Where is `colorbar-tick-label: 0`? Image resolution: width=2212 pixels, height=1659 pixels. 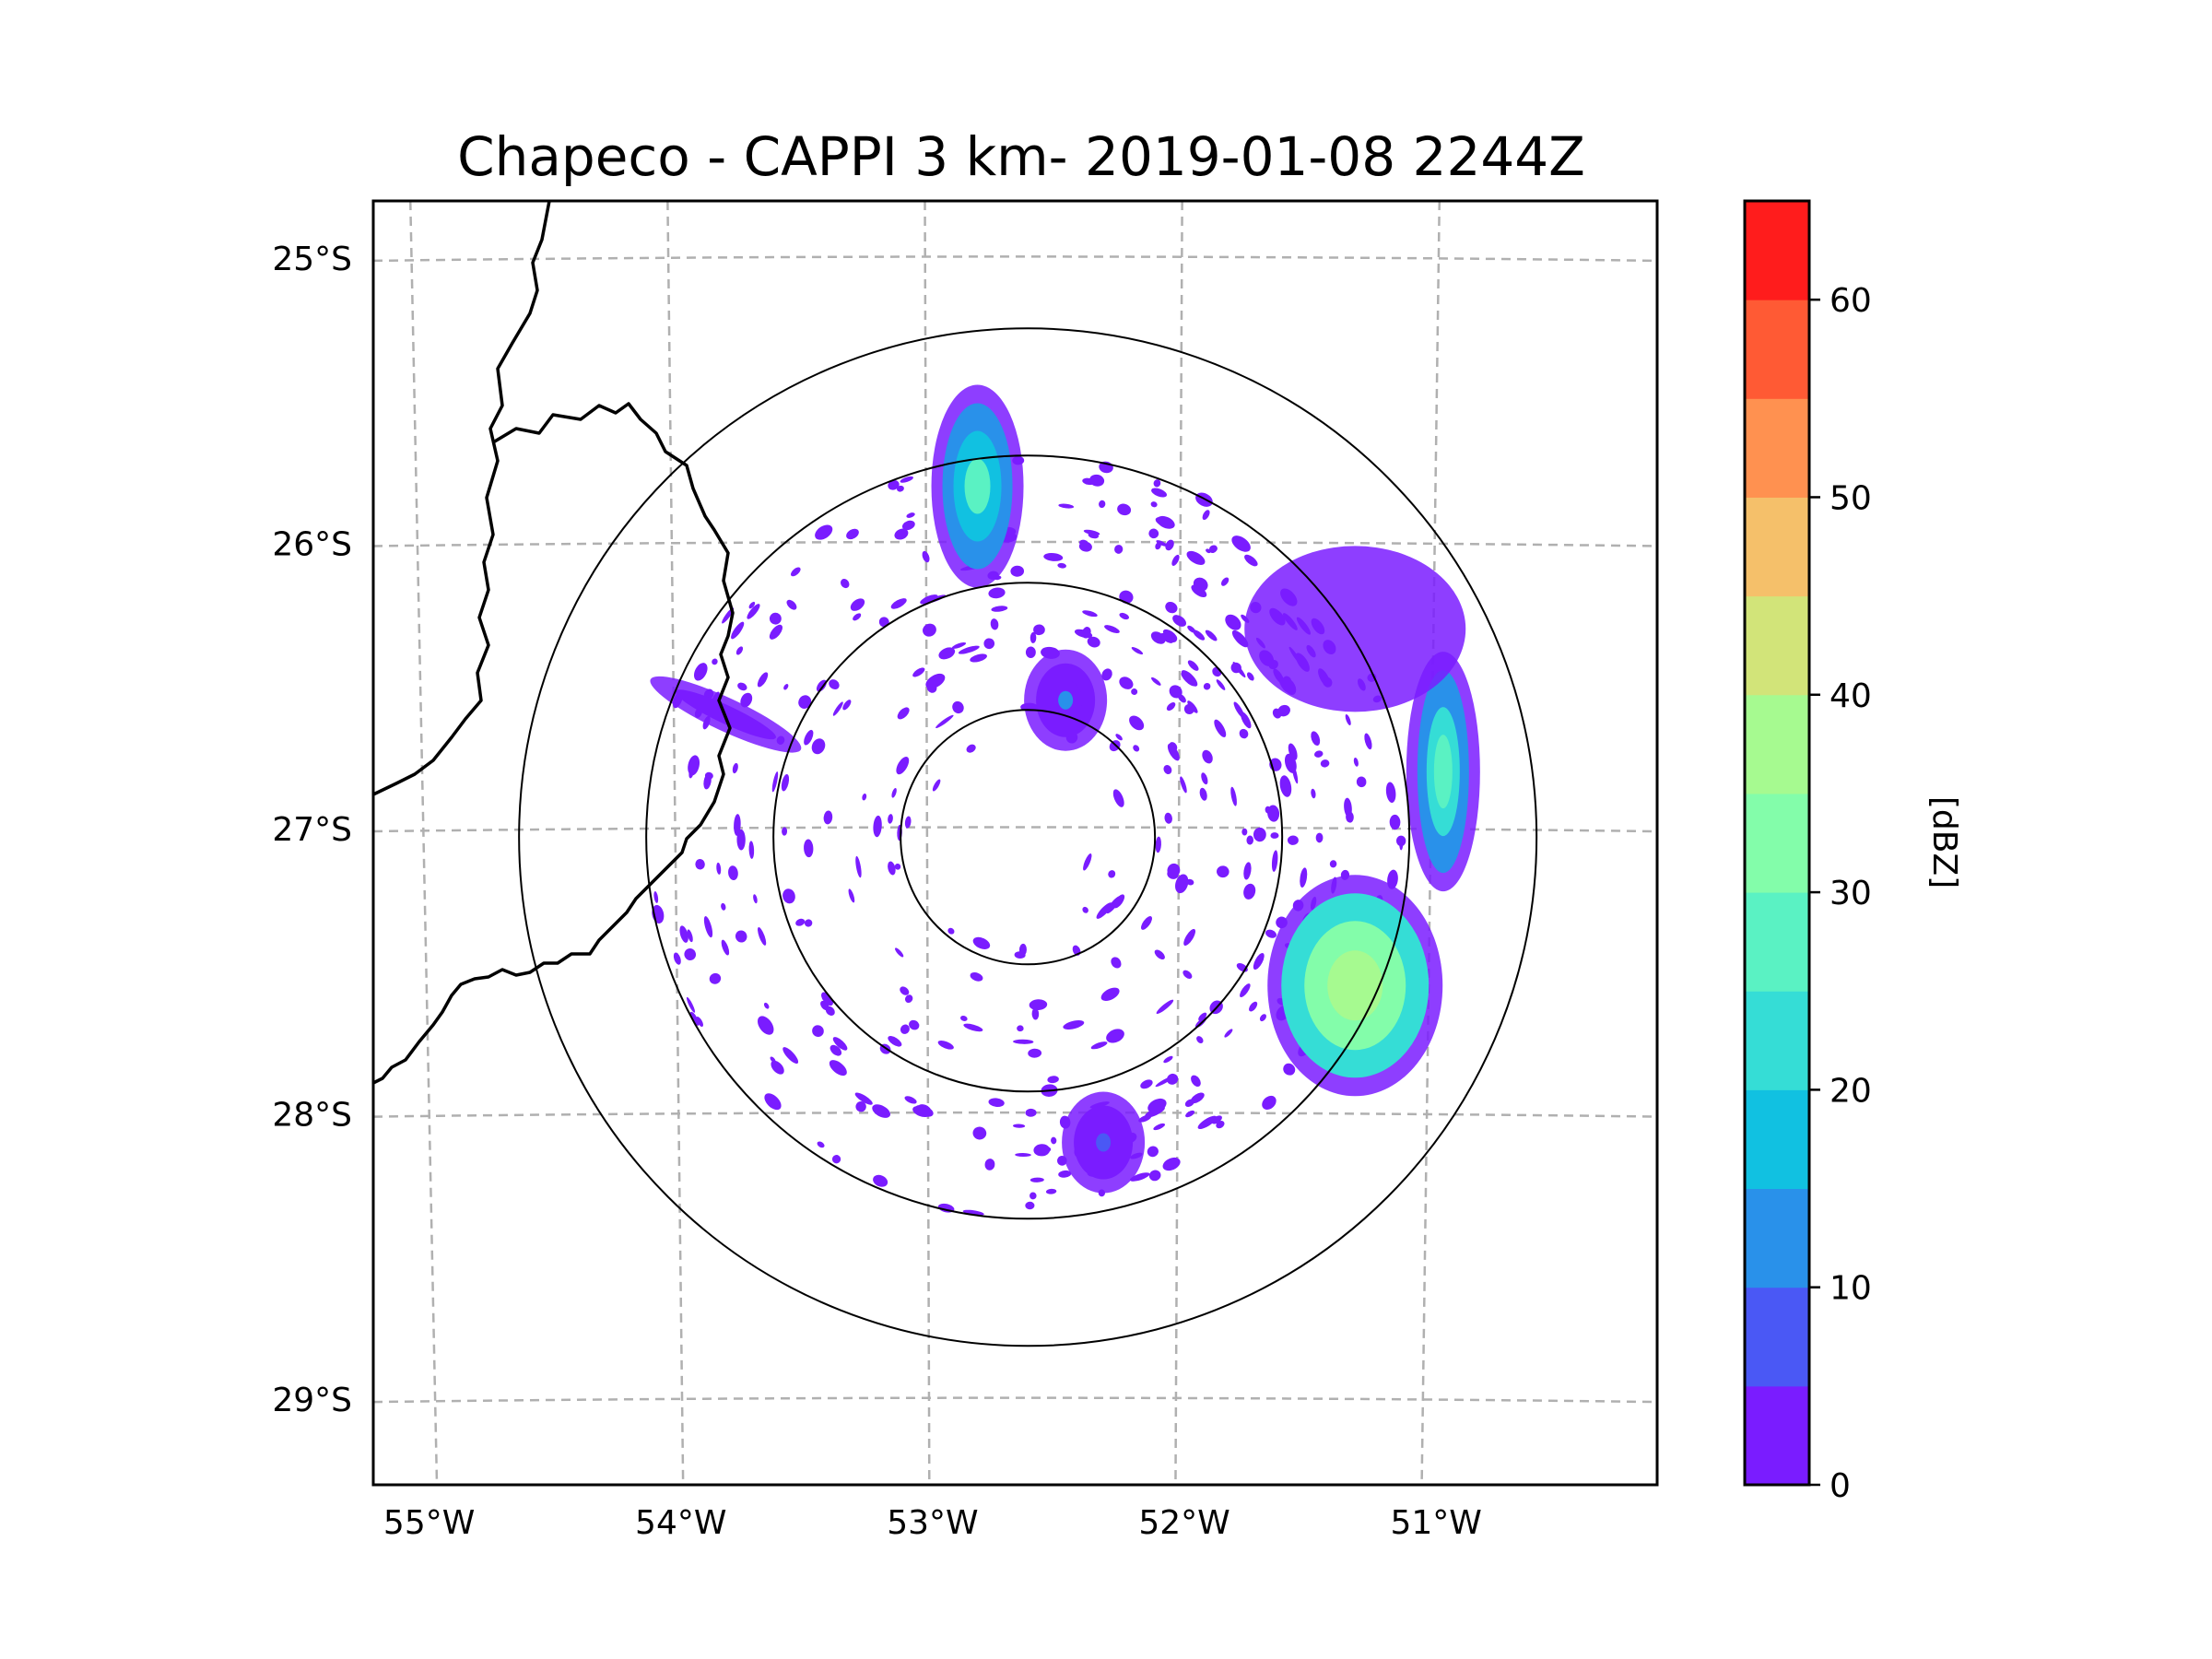 colorbar-tick-label: 0 is located at coordinates (1840, 1486).